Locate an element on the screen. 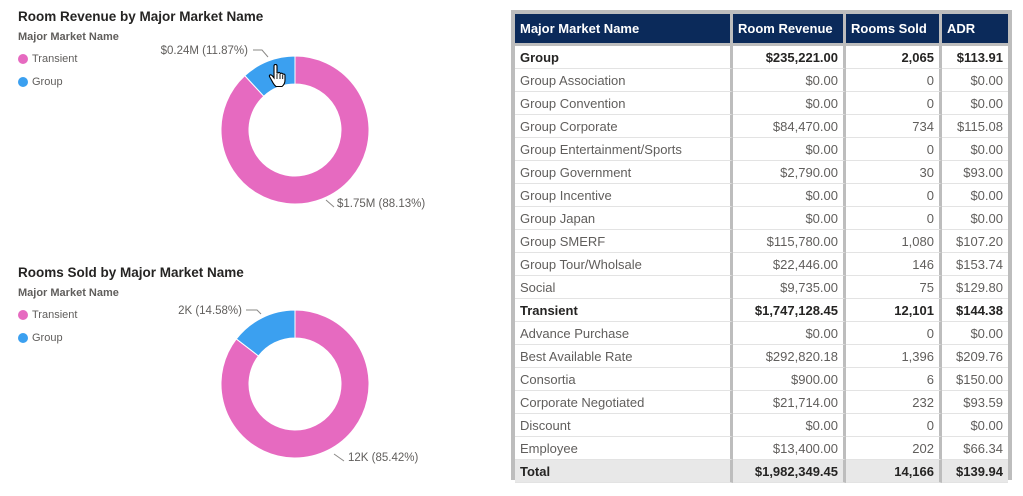 The width and height of the screenshot is (1023, 496). matrix-group-row: Transient $1,747,128.45 12,101 $144.38 is located at coordinates (761, 310).